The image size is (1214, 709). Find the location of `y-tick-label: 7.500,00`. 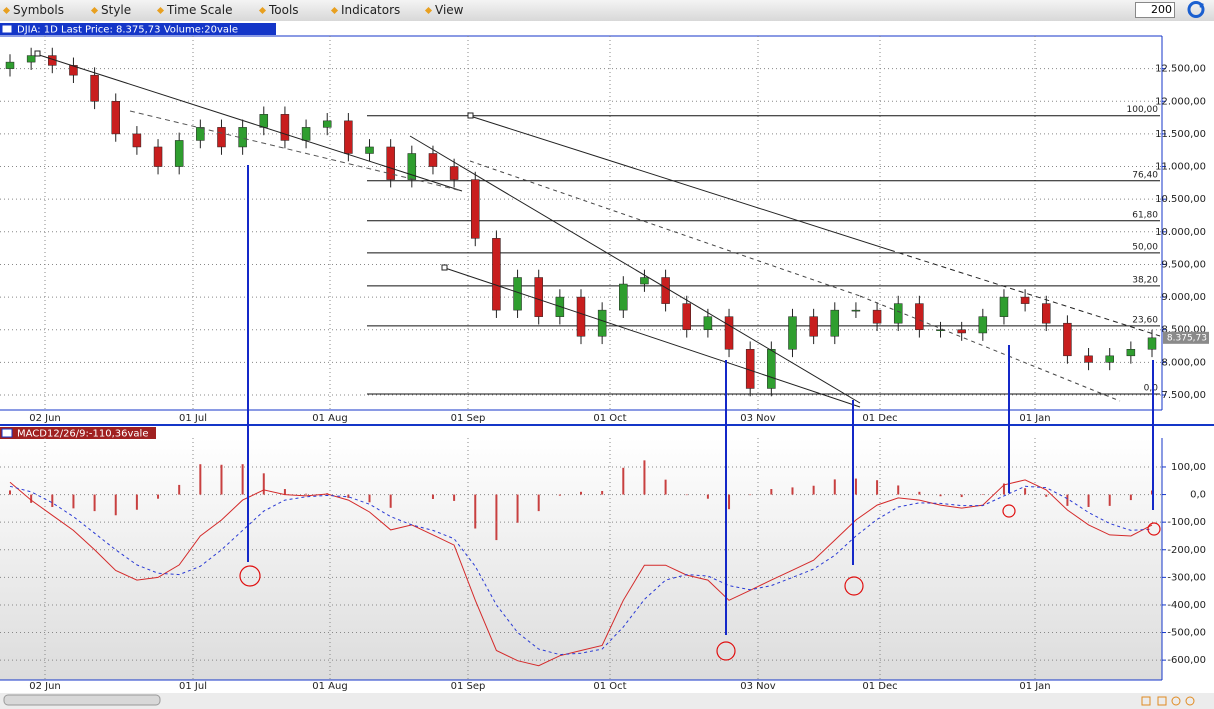

y-tick-label: 7.500,00 is located at coordinates (1183, 395).